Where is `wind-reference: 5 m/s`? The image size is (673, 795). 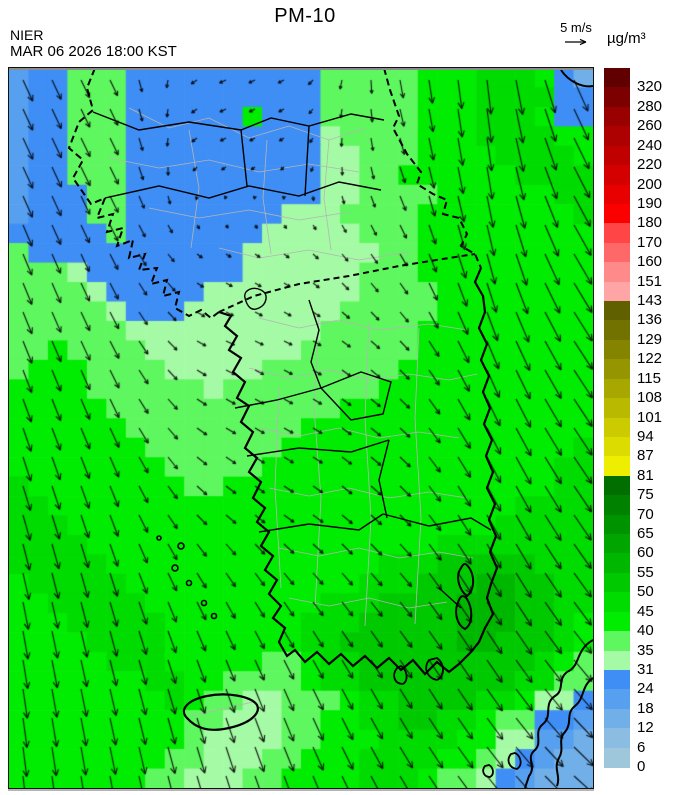 wind-reference: 5 m/s is located at coordinates (576, 33).